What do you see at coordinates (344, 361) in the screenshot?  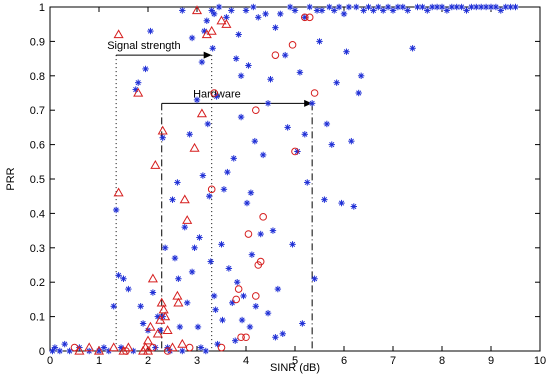 I see `x-tick-label: 6` at bounding box center [344, 361].